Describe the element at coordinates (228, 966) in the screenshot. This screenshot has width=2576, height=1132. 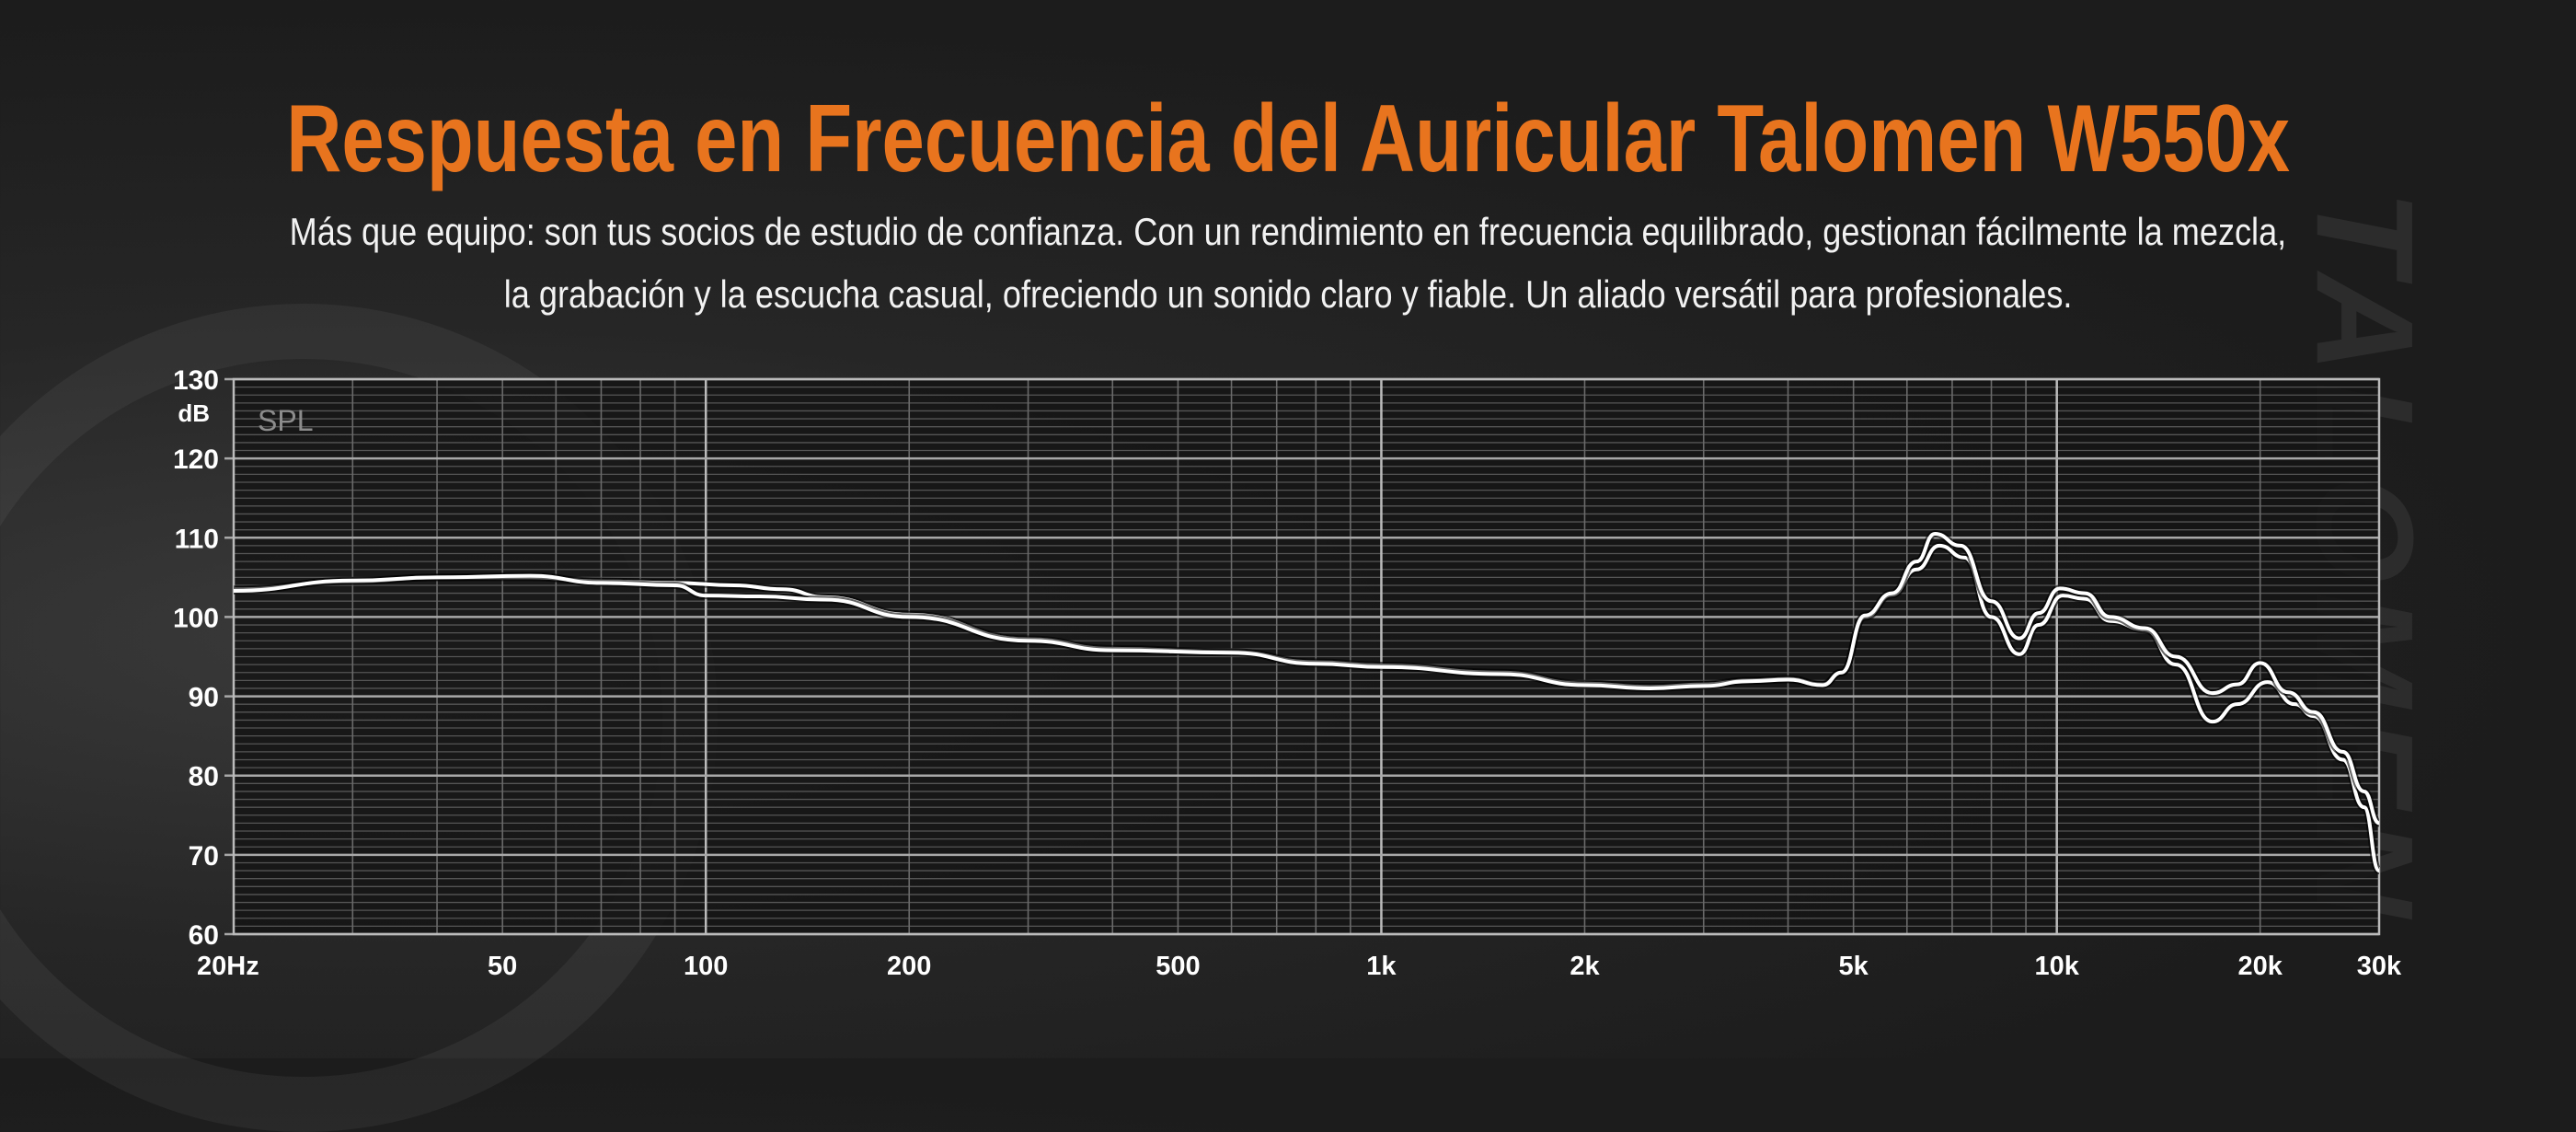
I see `x-tick-label: 20Hz` at that location.